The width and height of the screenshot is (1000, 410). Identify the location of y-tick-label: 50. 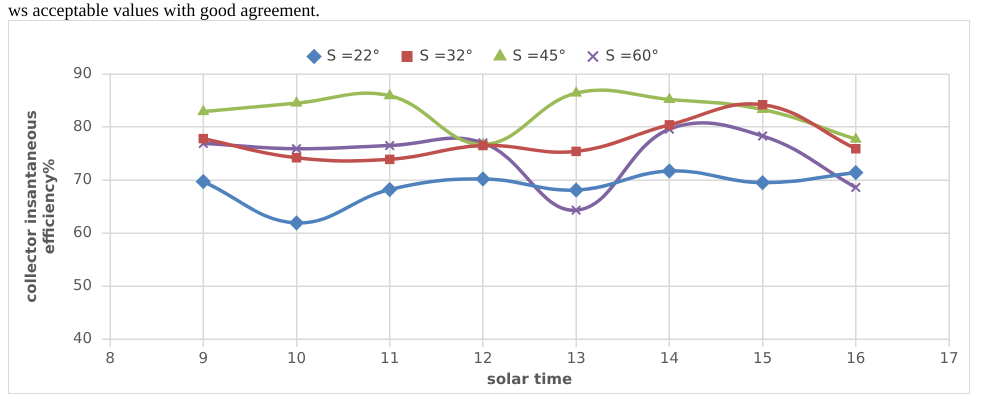
(82, 285).